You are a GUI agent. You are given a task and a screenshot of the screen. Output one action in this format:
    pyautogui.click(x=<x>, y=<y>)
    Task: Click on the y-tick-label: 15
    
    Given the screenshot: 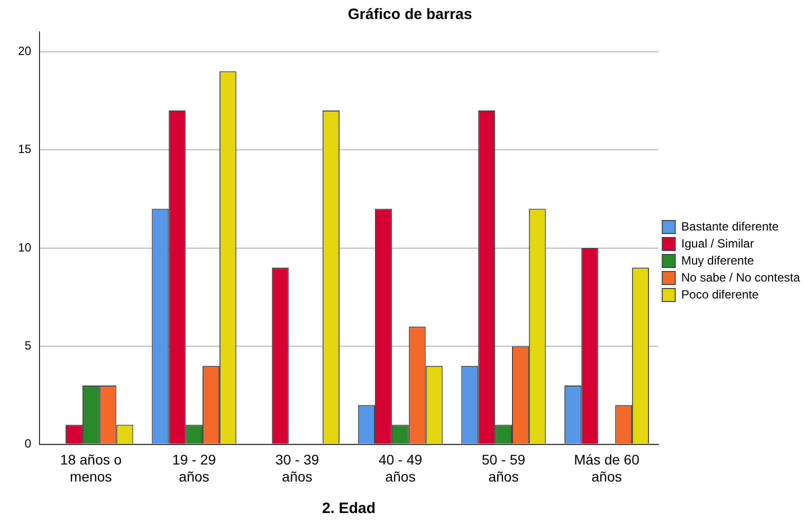 What is the action you would take?
    pyautogui.click(x=25, y=149)
    